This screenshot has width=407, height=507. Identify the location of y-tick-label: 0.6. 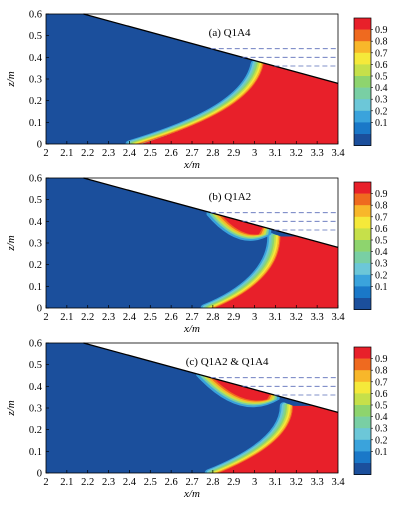
(35, 15).